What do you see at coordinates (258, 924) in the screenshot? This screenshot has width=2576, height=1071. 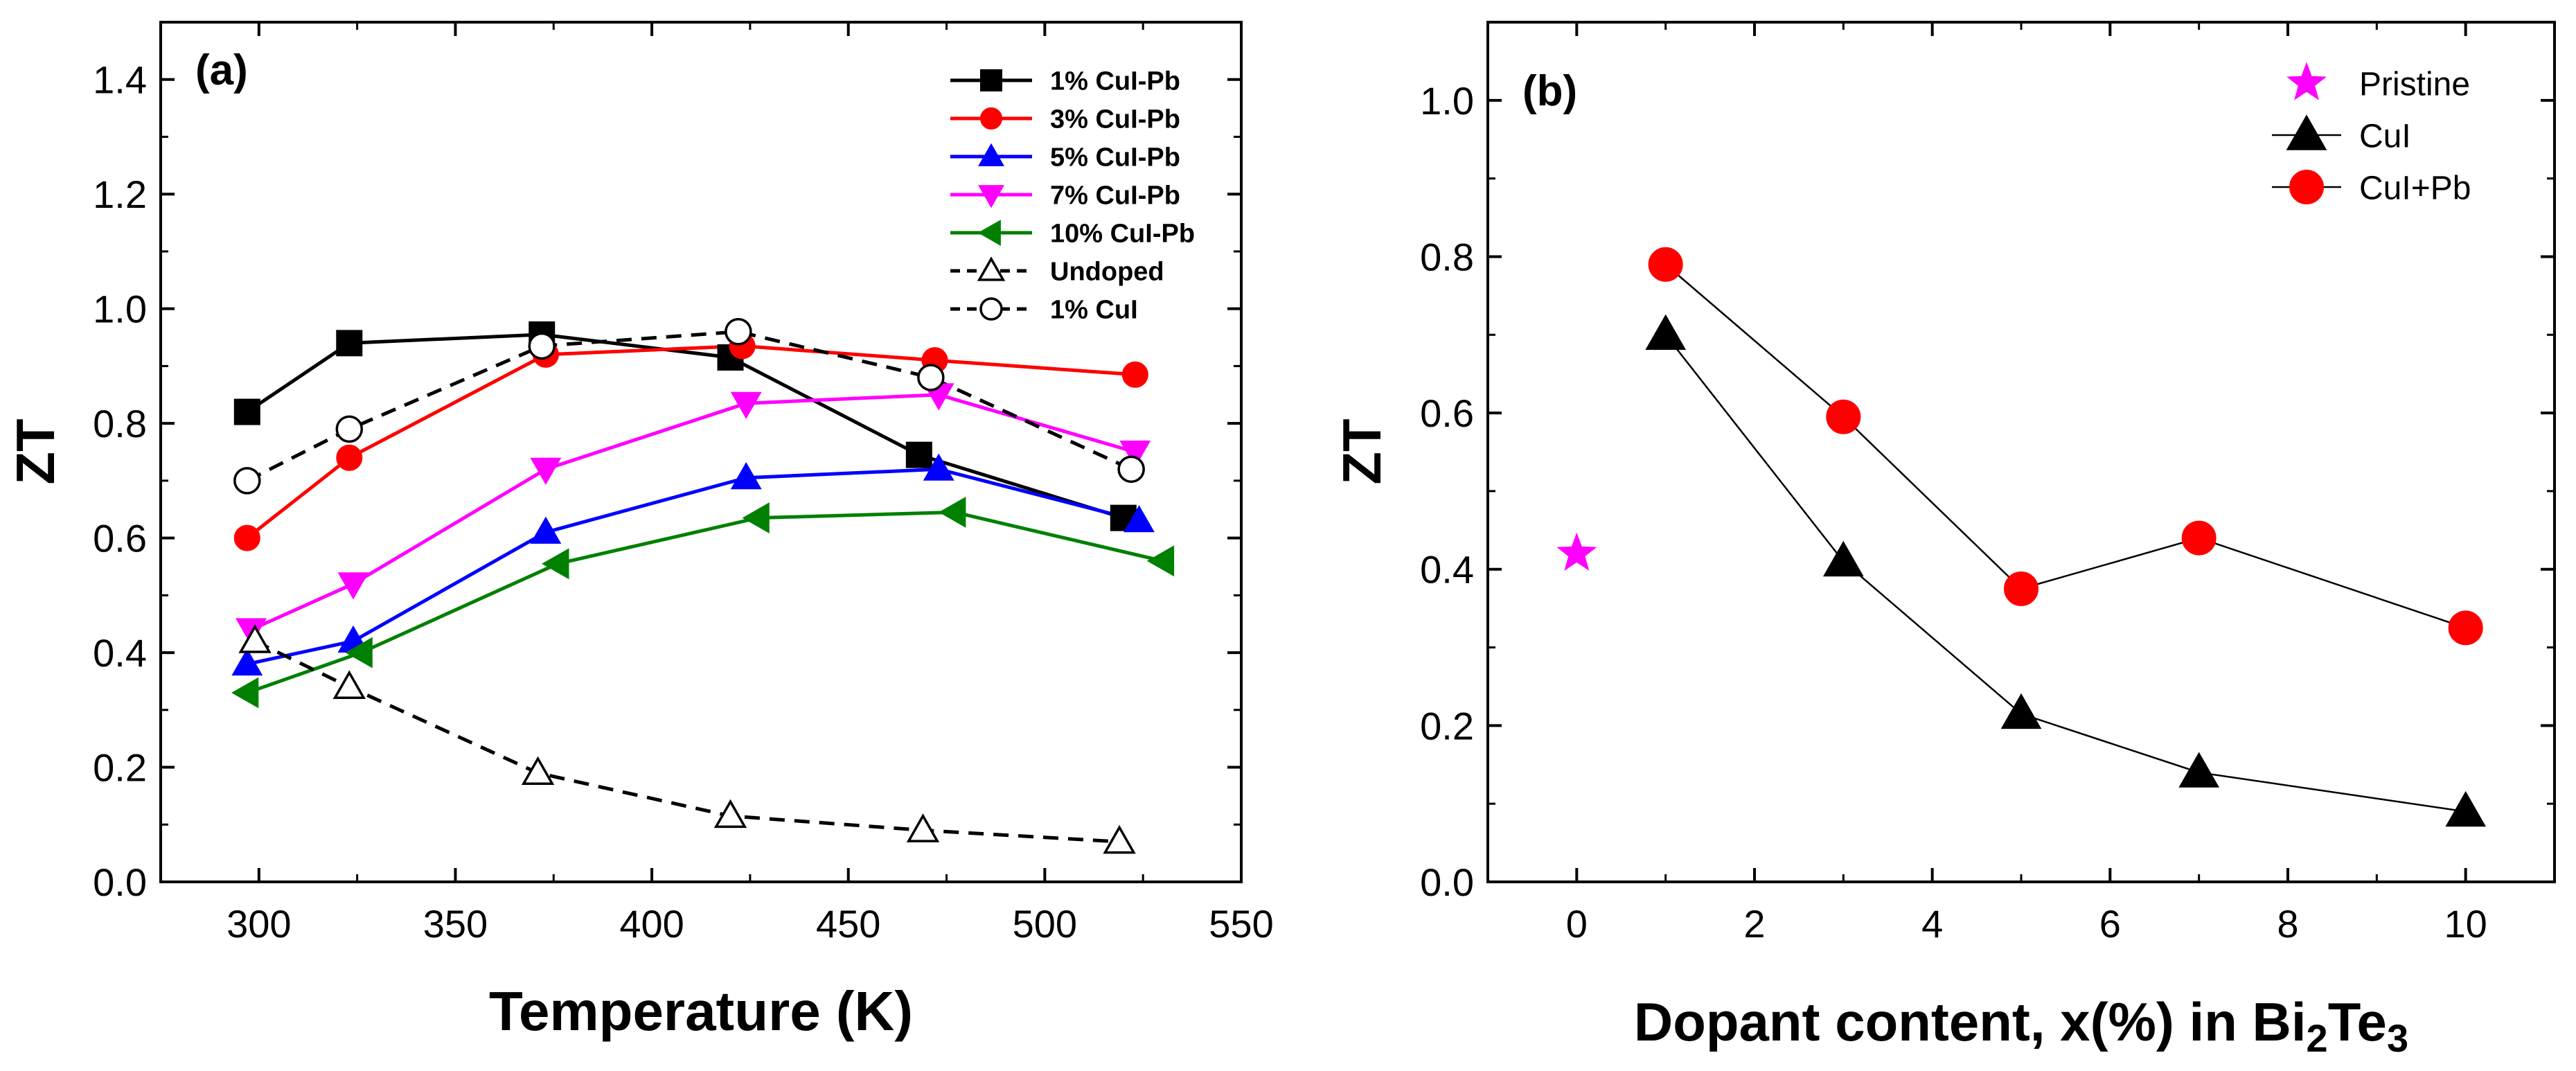 I see `x-tick-label: 300` at bounding box center [258, 924].